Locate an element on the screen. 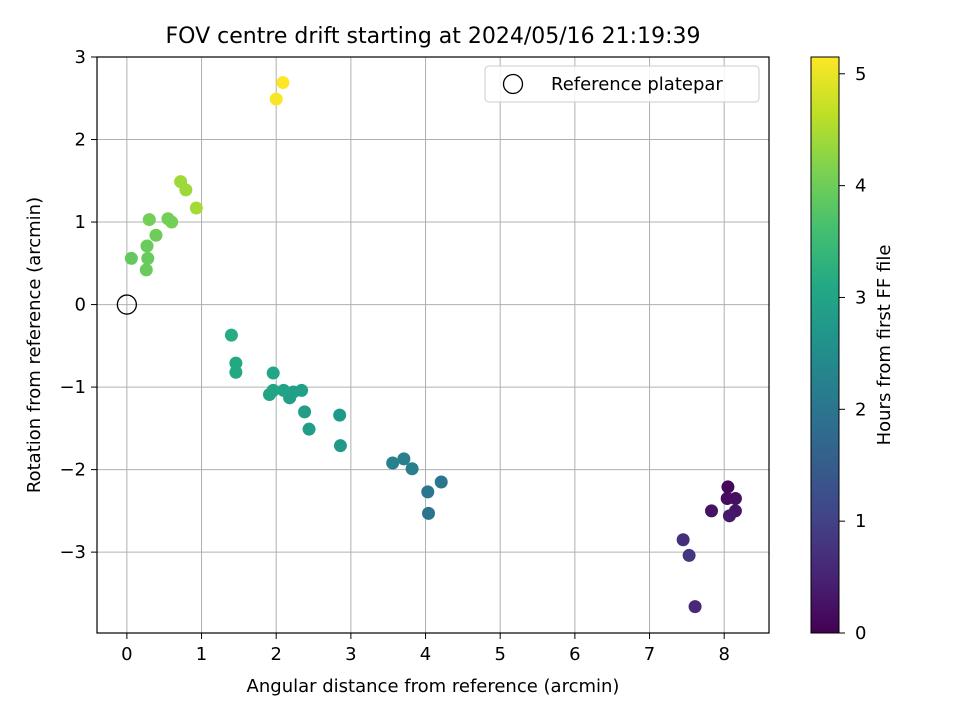 The image size is (960, 720). colorbar-tick-label: 1 is located at coordinates (860, 521).